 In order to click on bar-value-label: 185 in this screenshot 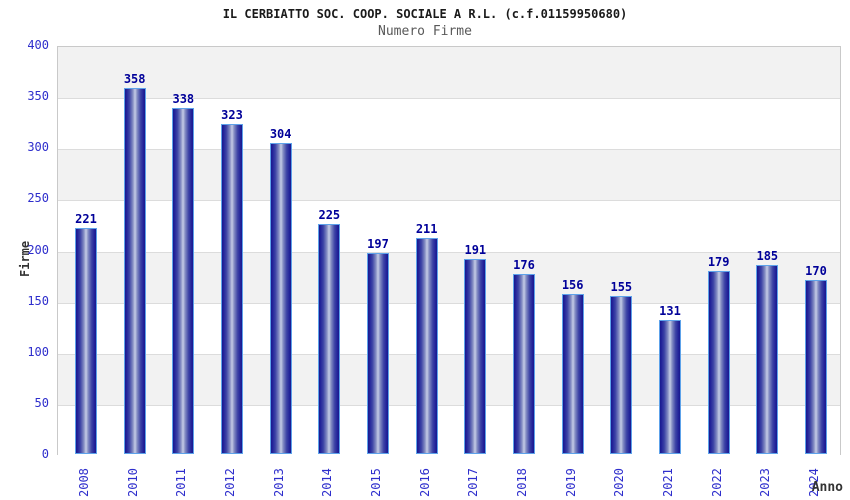, I will do `click(767, 256)`.